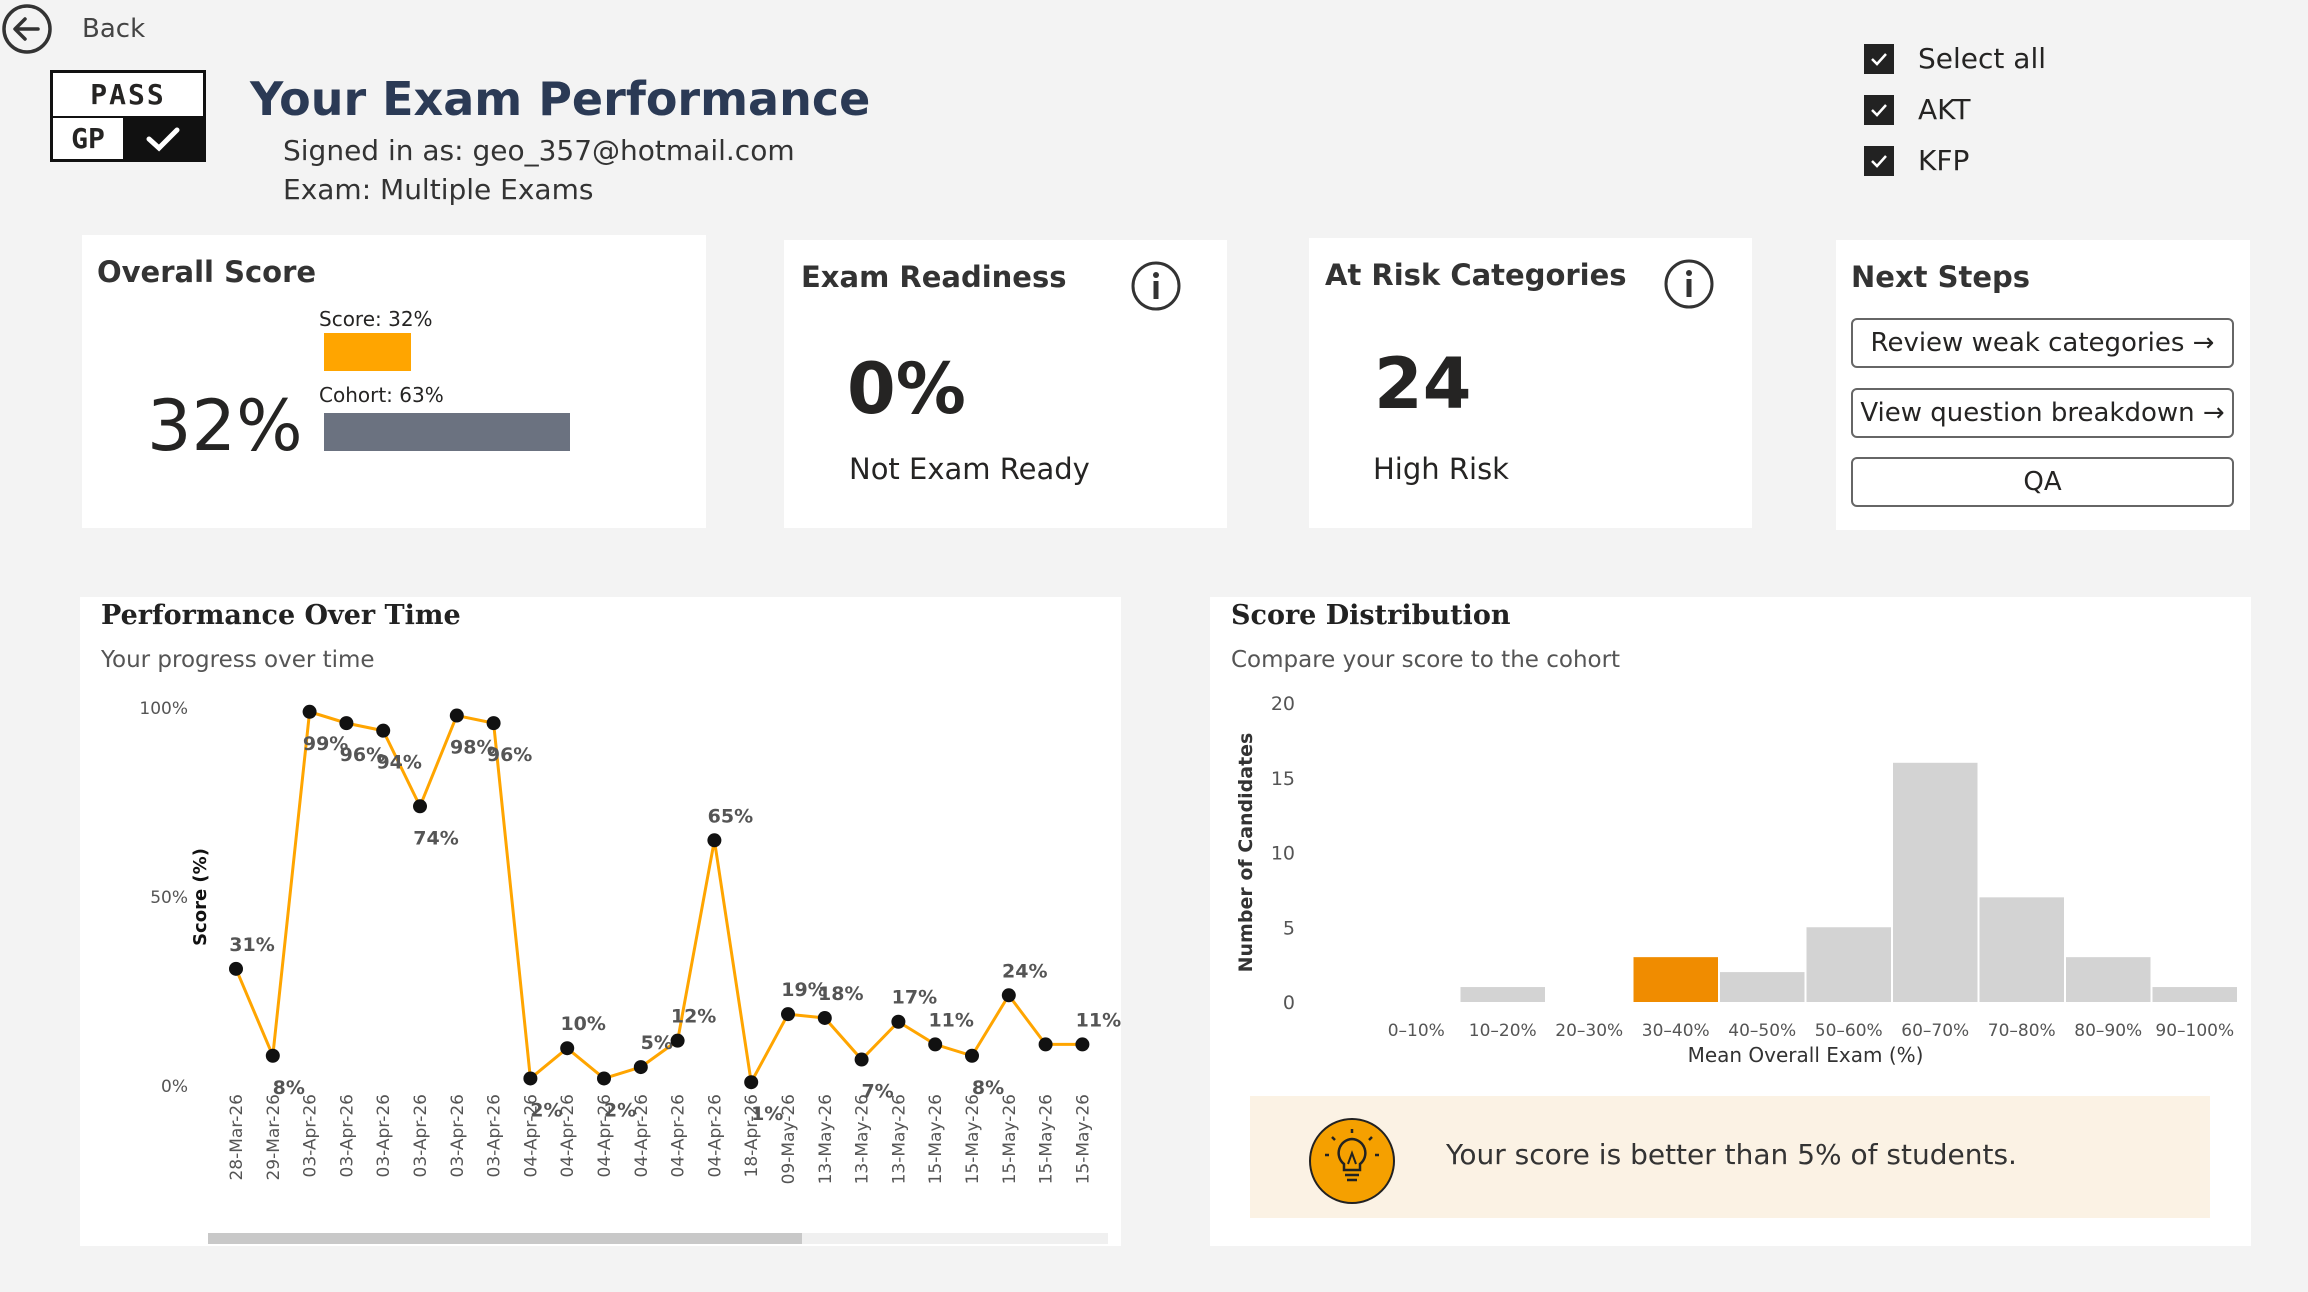  What do you see at coordinates (1849, 1031) in the screenshot?
I see `x-tick-label: 50–60%` at bounding box center [1849, 1031].